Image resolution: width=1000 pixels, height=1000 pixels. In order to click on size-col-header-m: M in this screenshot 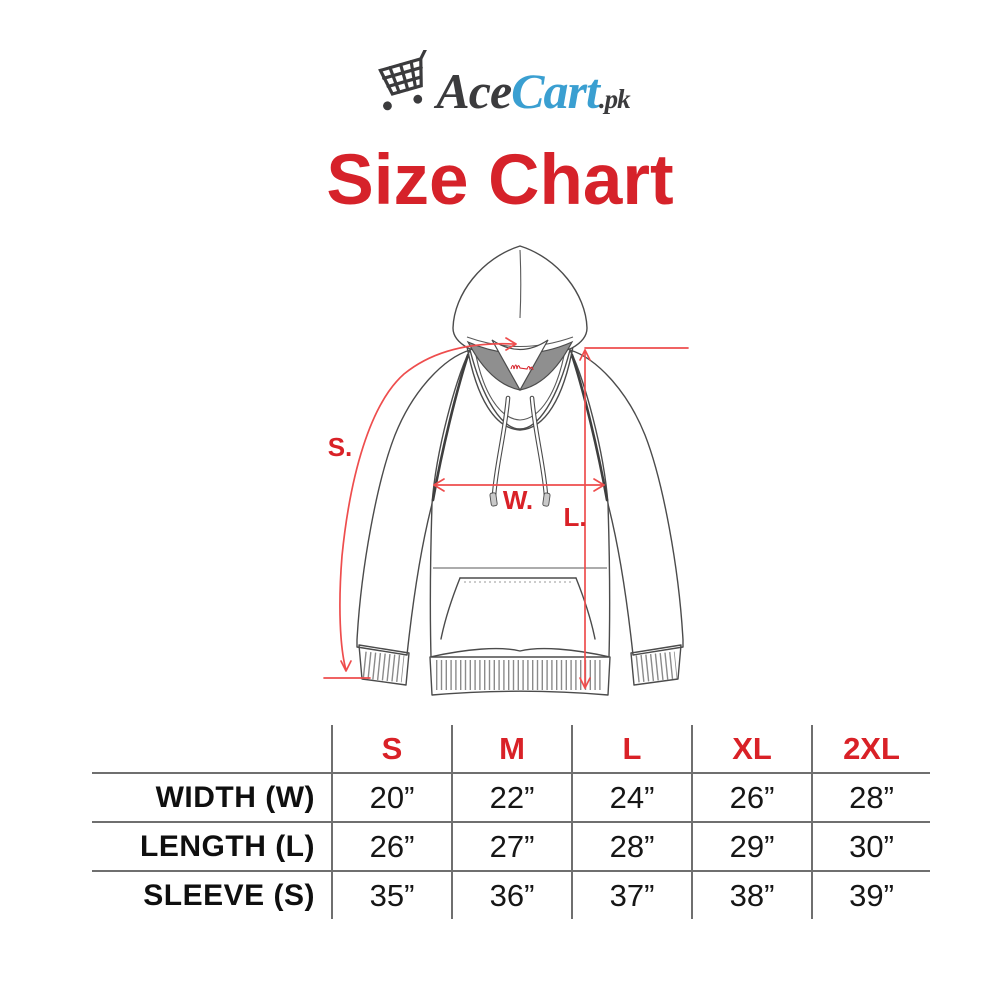, I will do `click(512, 749)`.